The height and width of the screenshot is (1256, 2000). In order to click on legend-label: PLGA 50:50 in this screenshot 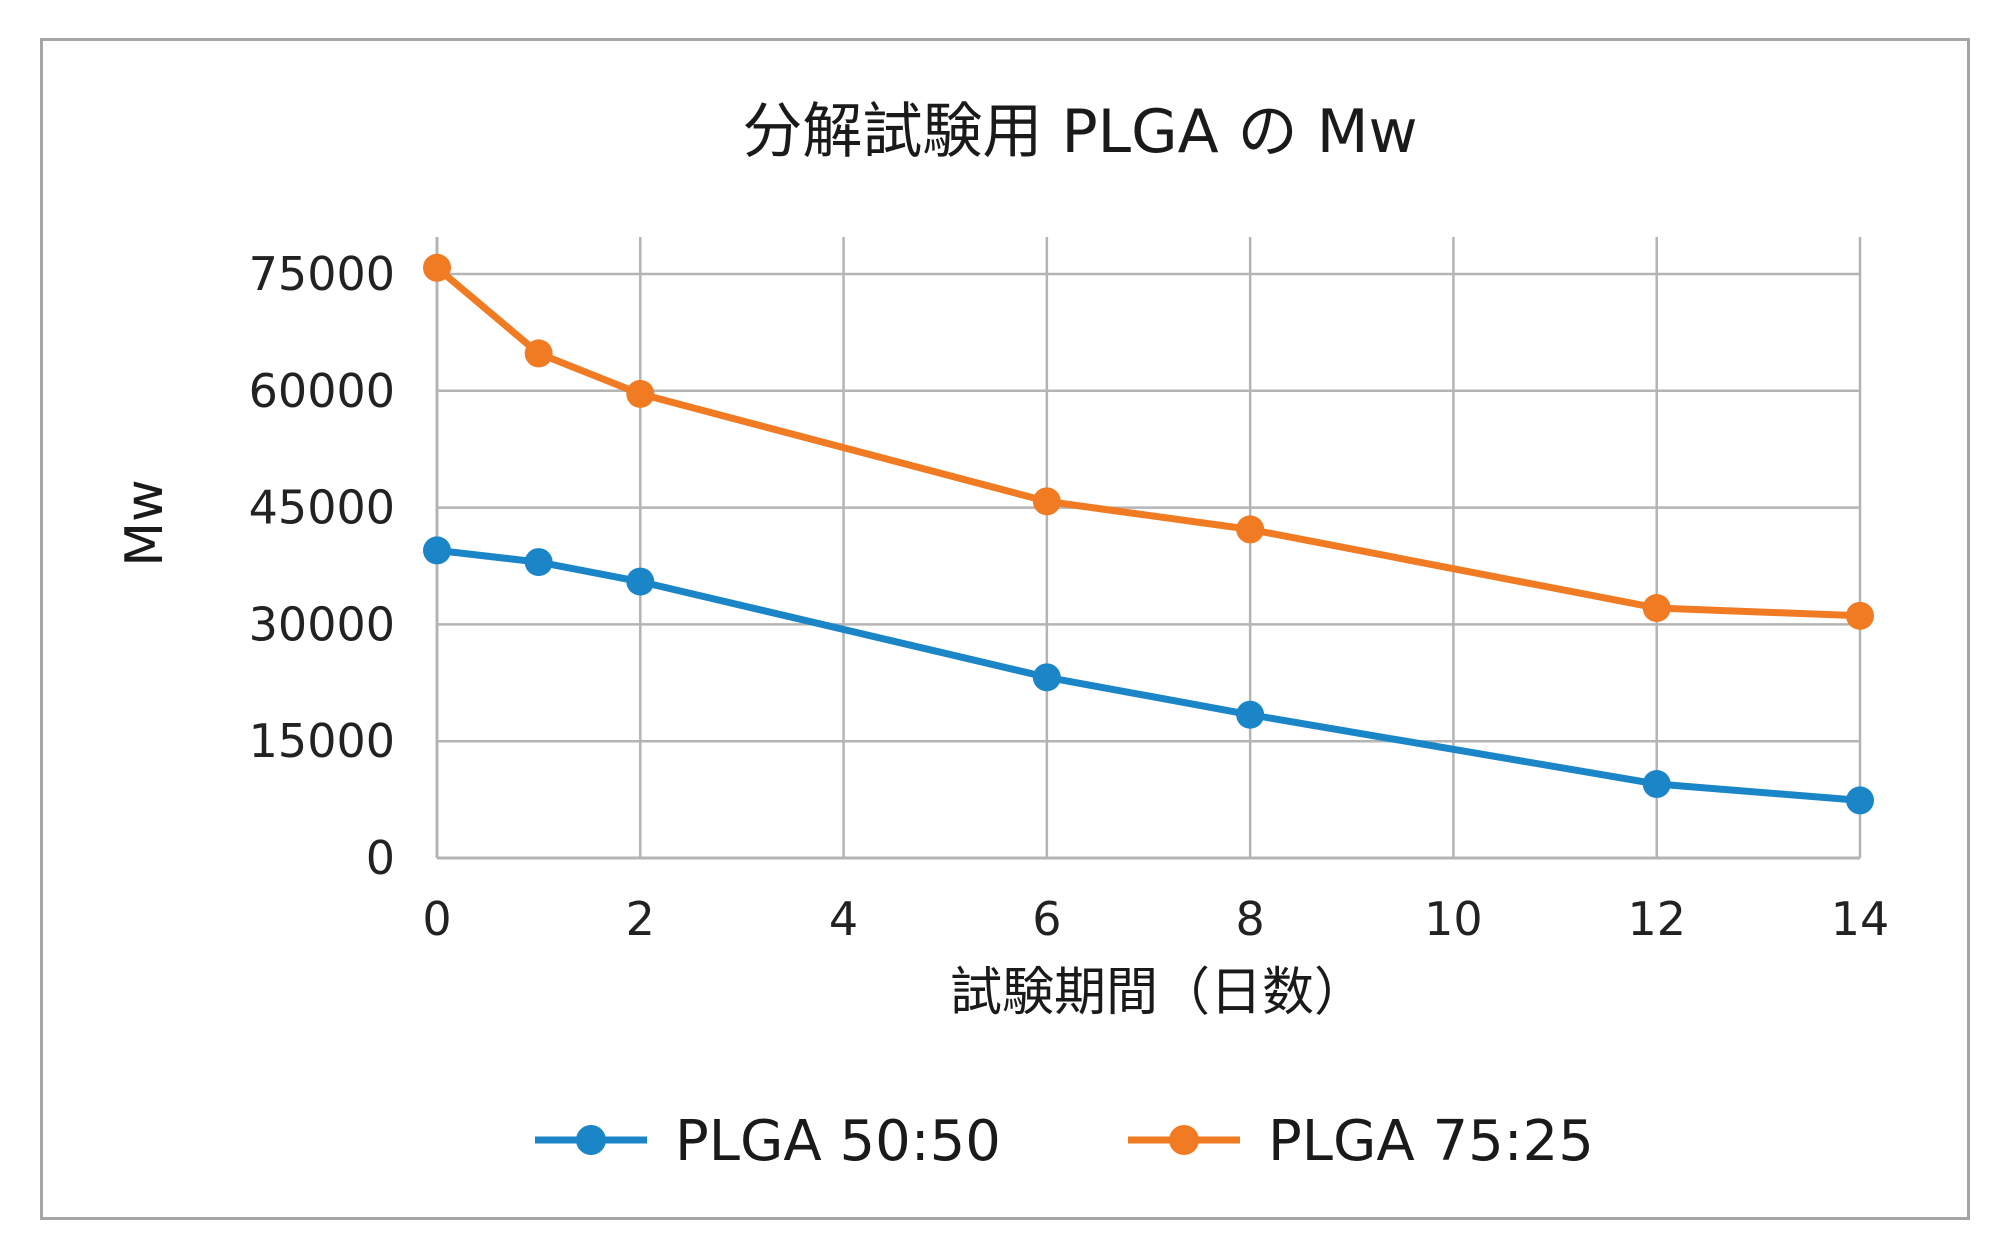, I will do `click(838, 1141)`.